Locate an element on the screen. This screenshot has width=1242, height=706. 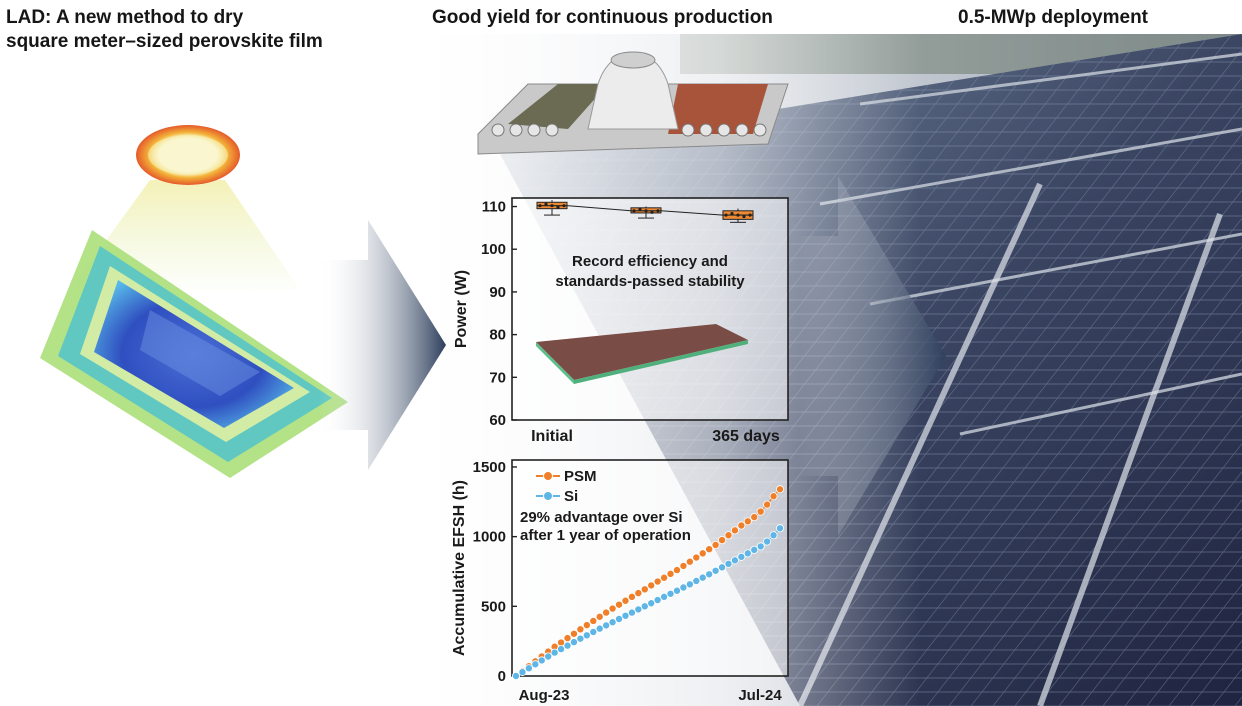
left-title-line2: square meter–sized perovskite film is located at coordinates (164, 41).